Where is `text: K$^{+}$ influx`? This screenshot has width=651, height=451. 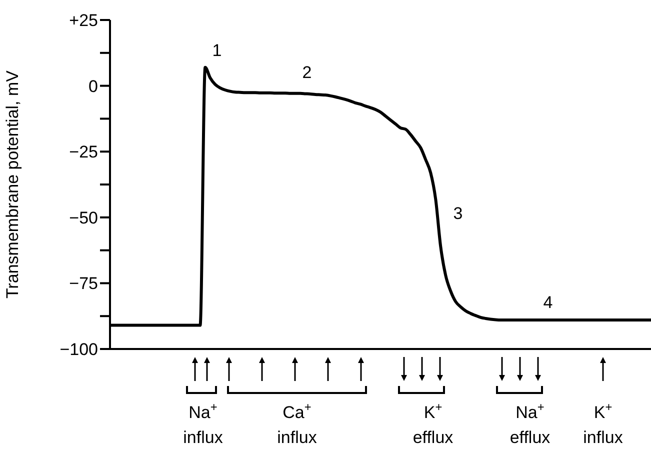
text: K$^{+}$ influx is located at coordinates (603, 423).